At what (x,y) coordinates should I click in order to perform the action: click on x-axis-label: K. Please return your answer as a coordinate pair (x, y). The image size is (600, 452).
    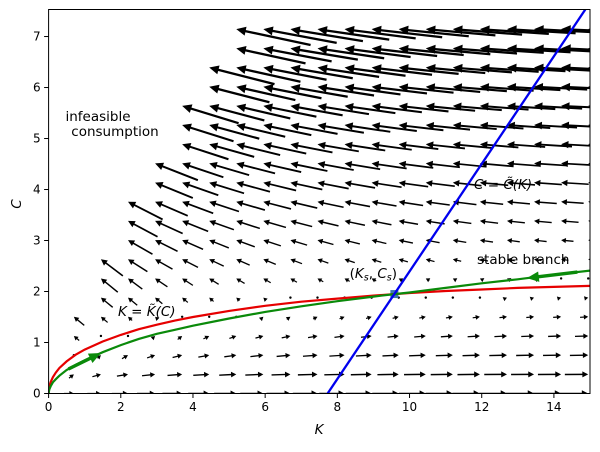
    Looking at the image, I should click on (320, 430).